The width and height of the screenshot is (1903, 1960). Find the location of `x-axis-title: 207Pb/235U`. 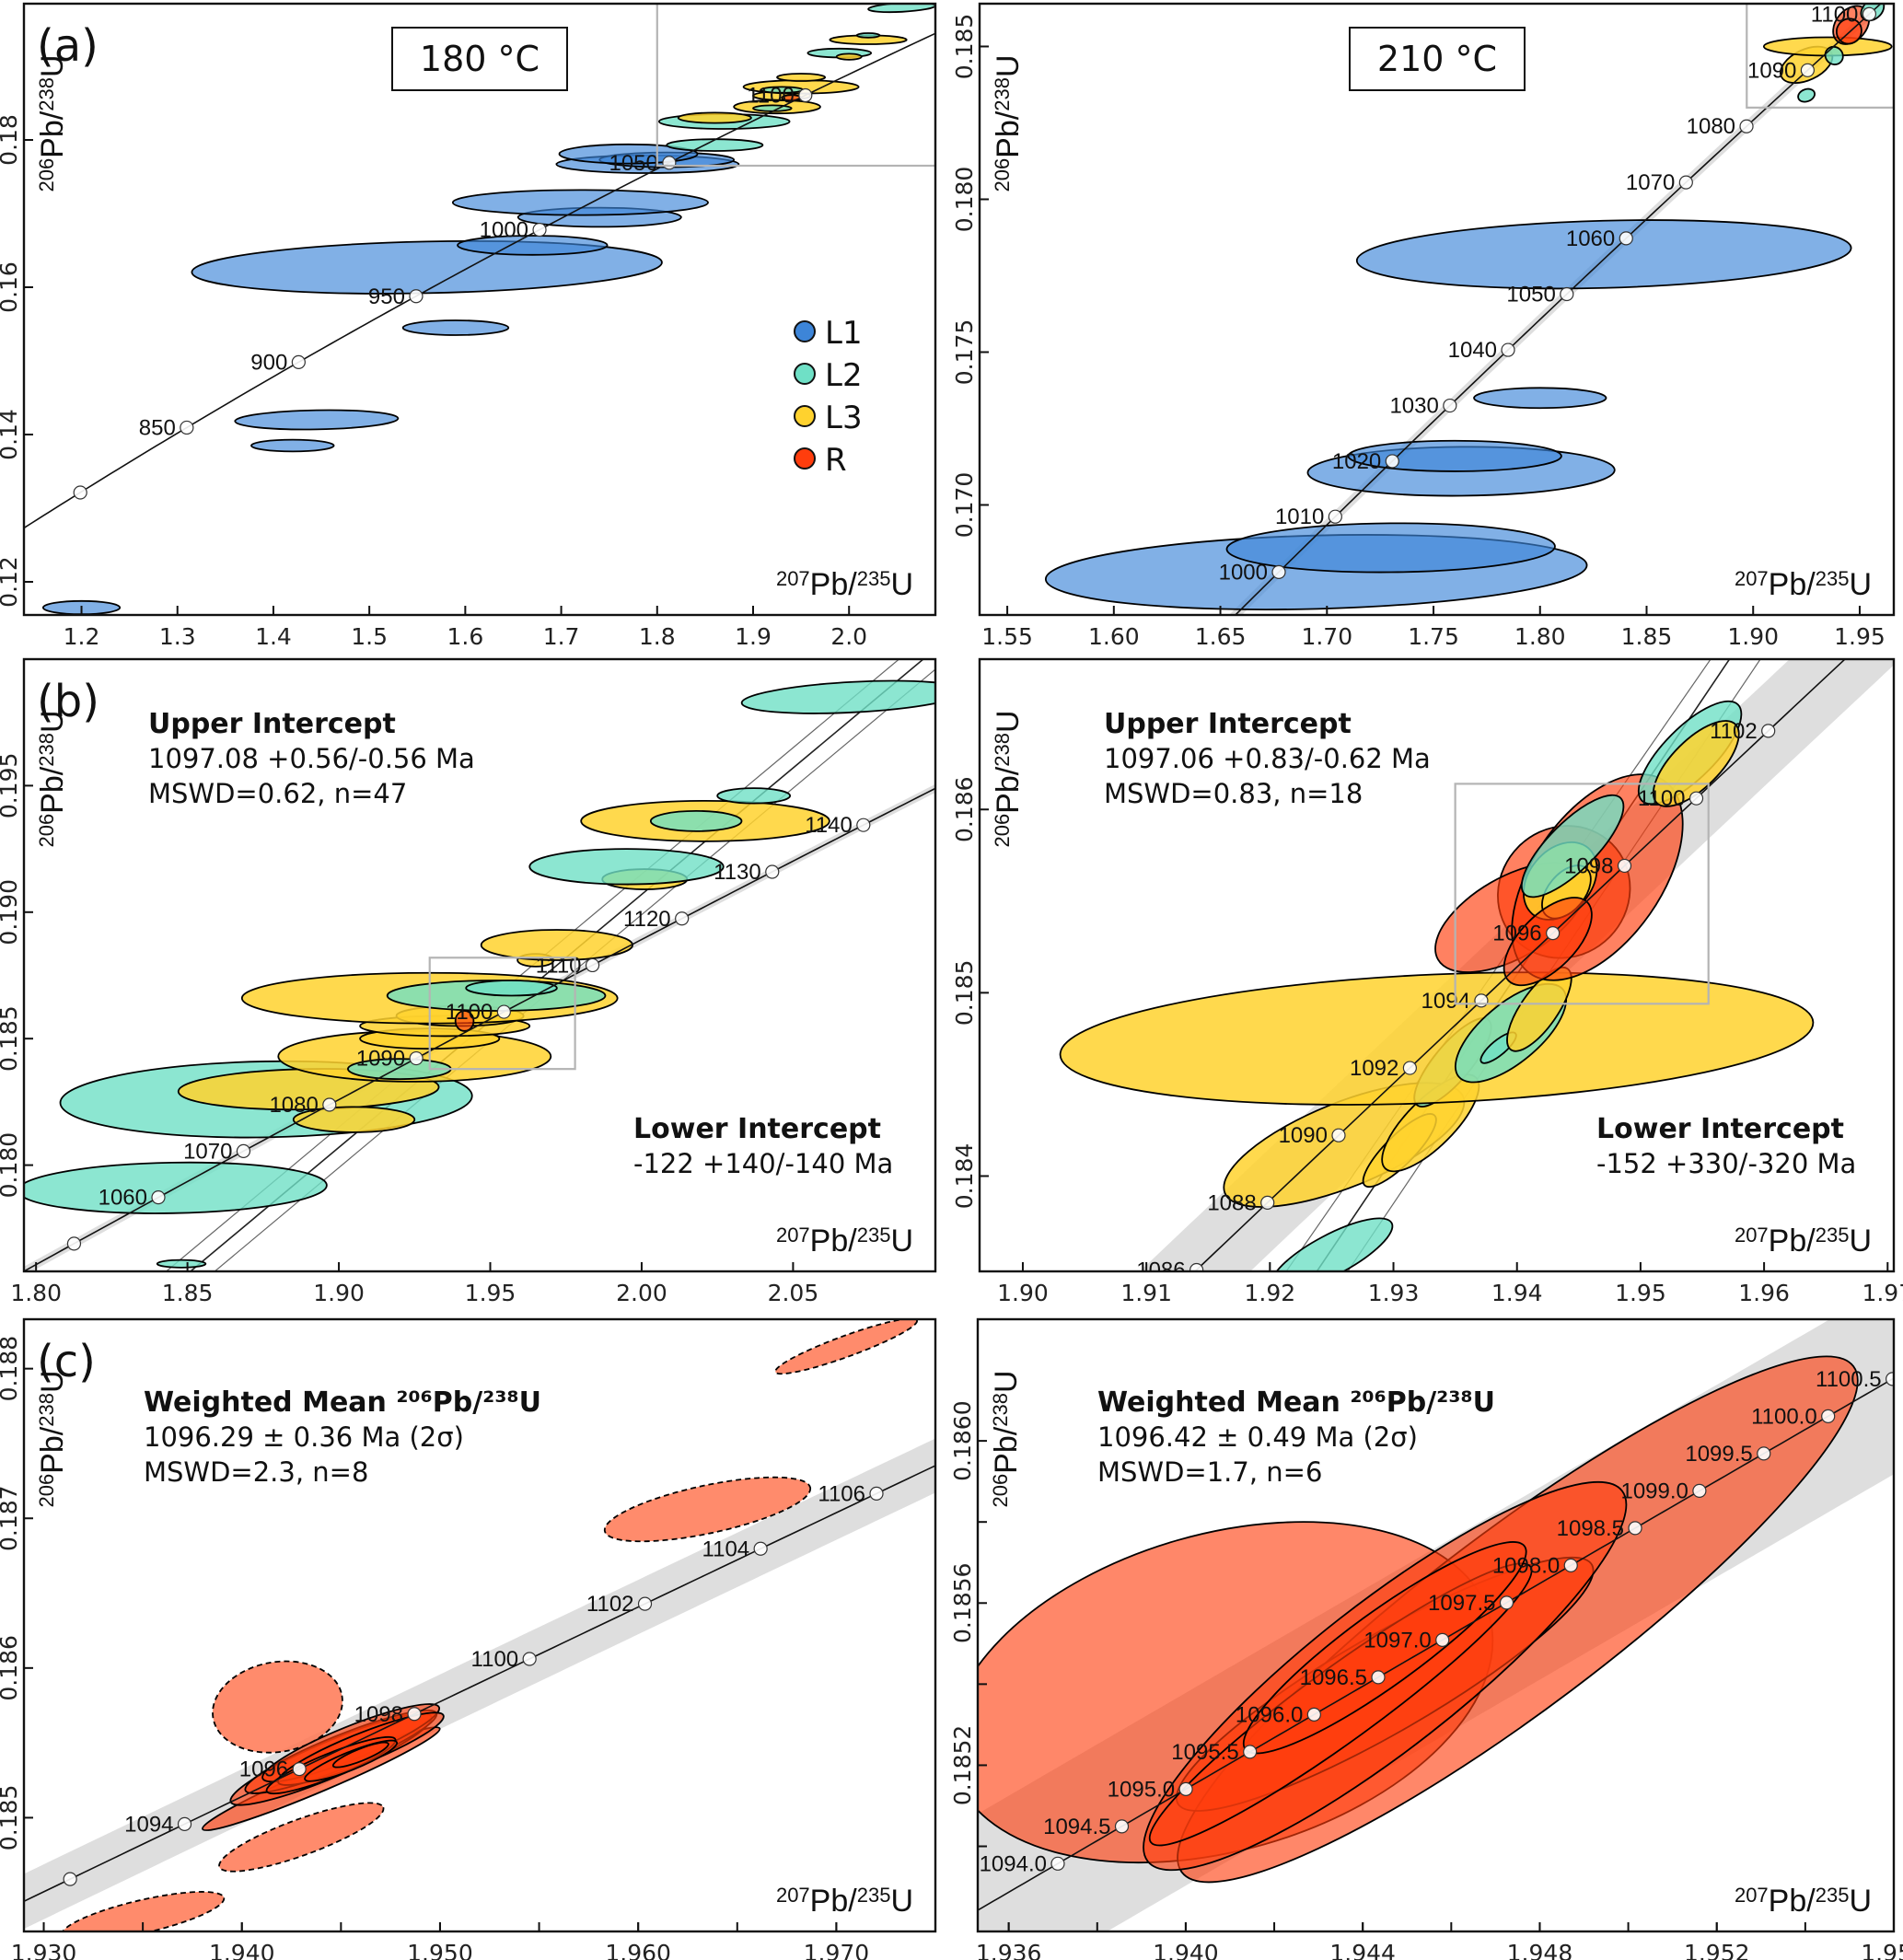

x-axis-title: 207Pb/235U is located at coordinates (1804, 584).